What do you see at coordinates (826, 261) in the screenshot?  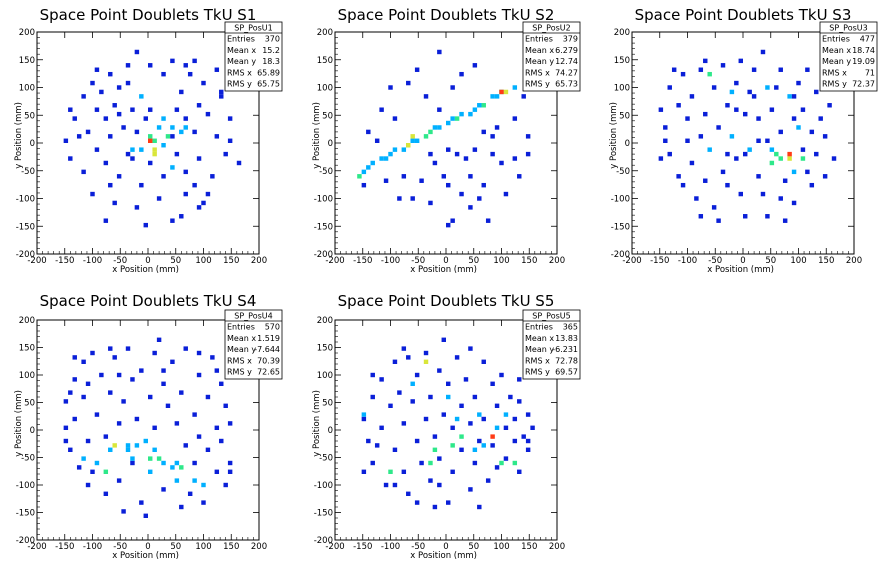 I see `x-tick-label: 150` at bounding box center [826, 261].